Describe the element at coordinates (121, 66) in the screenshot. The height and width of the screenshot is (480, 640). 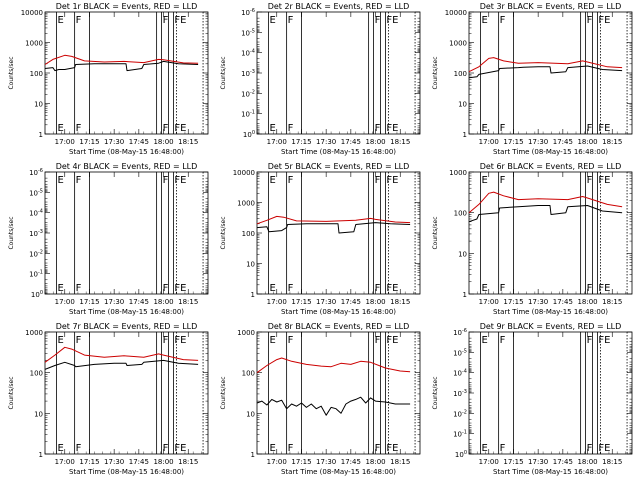
I see `events-series-line` at that location.